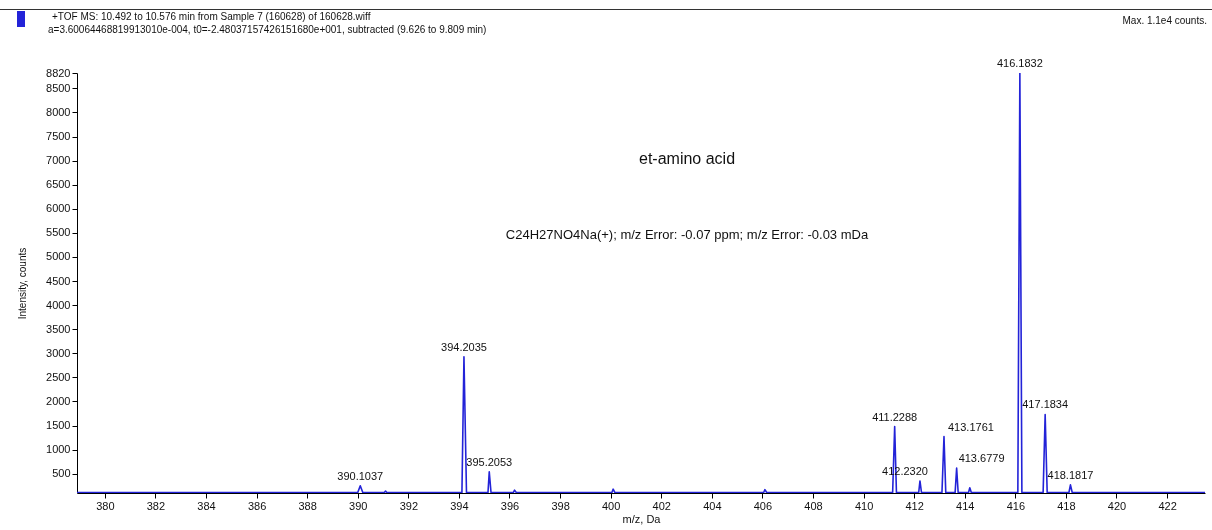 This screenshot has height=530, width=1212. I want to click on x-tick-label: 420, so click(1117, 505).